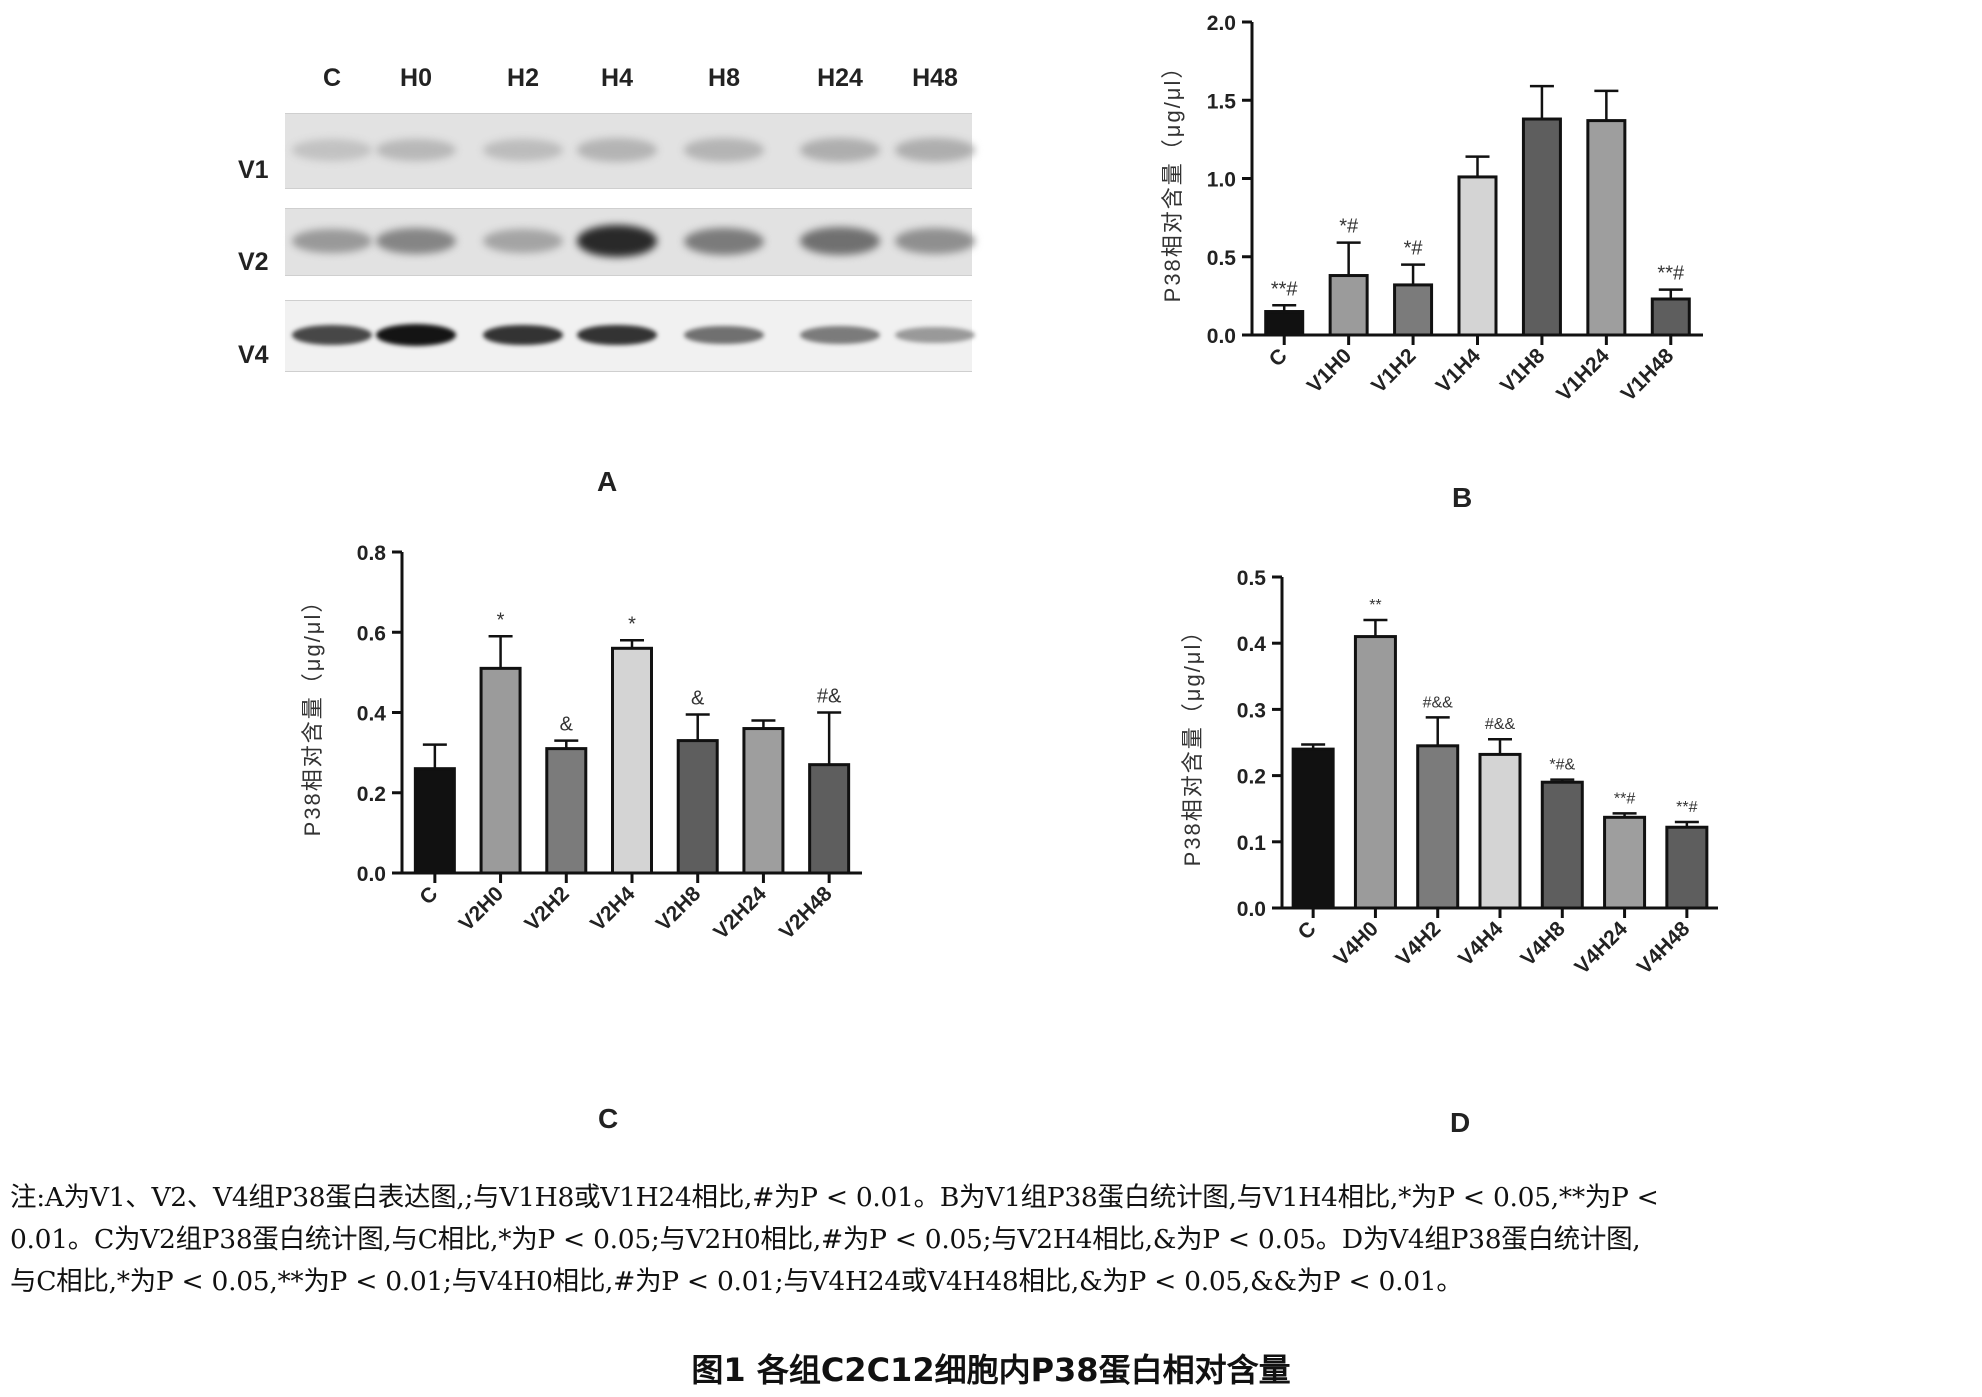 This screenshot has width=1982, height=1397. I want to click on y-tick-label: 0.1, so click(1252, 843).